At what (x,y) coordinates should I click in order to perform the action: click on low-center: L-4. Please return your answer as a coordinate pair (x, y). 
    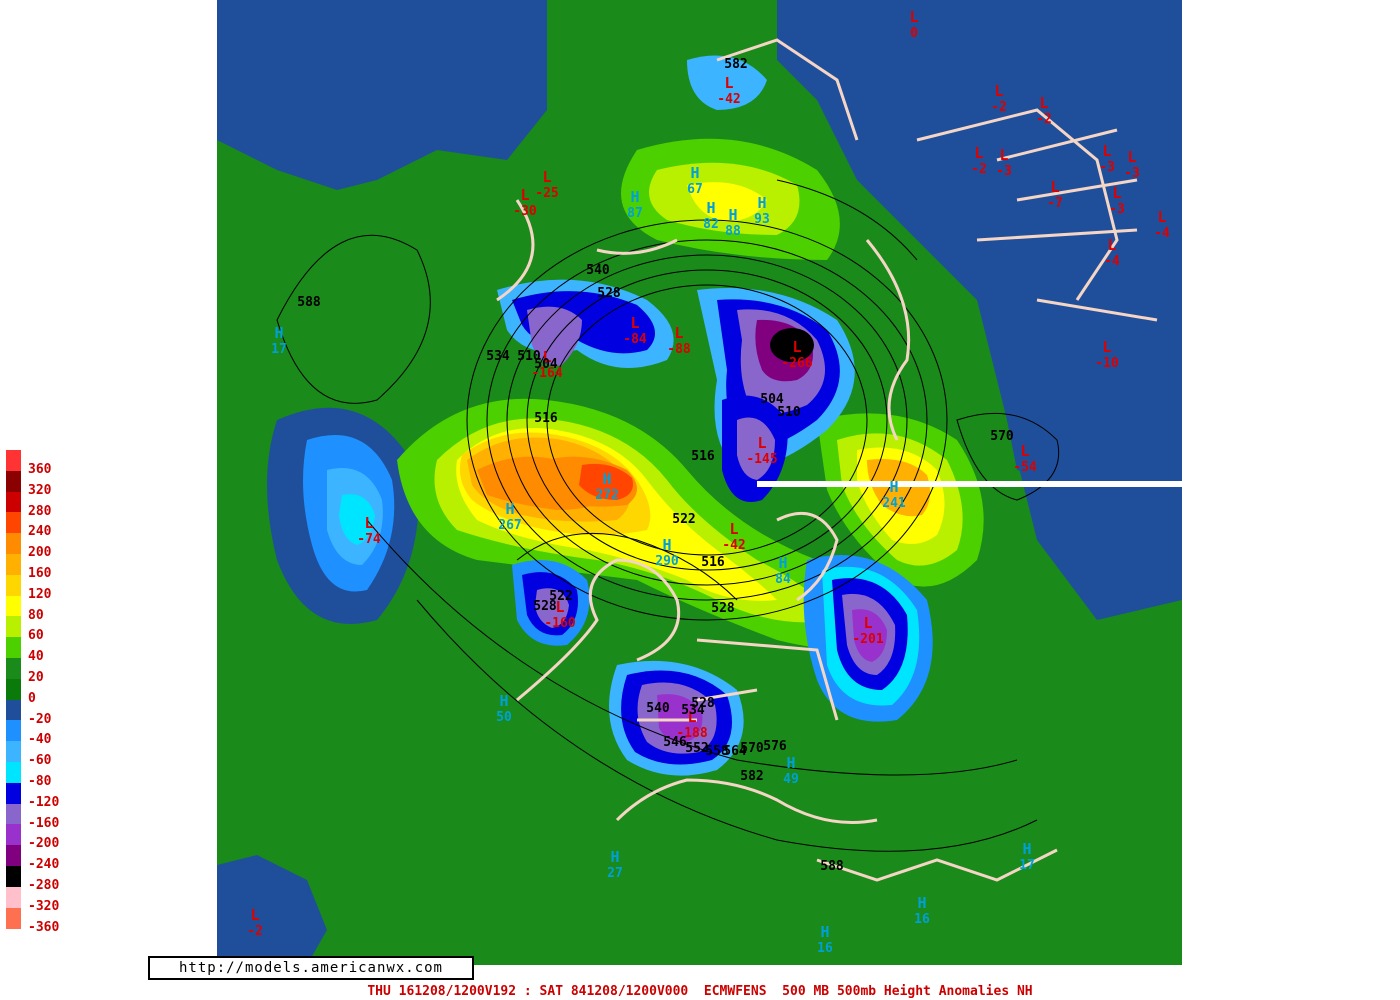
    Looking at the image, I should click on (1162, 224).